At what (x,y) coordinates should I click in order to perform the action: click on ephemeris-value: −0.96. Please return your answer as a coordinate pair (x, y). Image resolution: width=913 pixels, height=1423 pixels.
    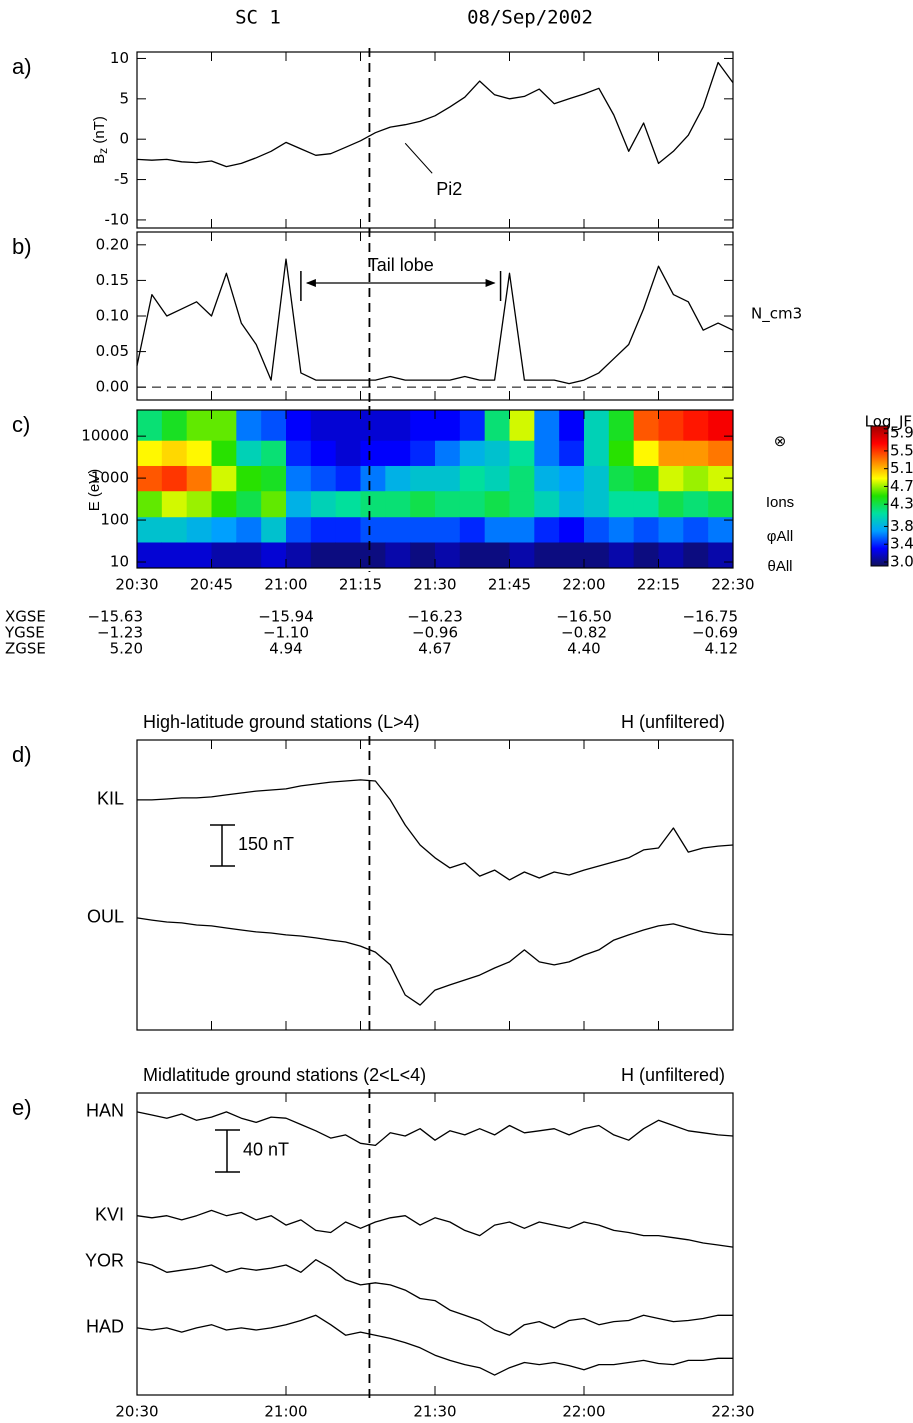
    Looking at the image, I should click on (435, 633).